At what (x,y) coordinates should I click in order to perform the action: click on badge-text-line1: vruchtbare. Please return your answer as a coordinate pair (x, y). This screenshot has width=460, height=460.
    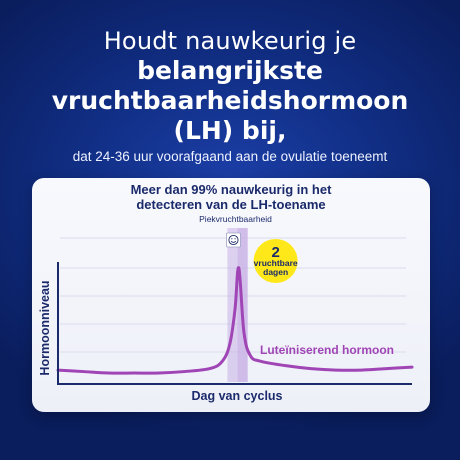
    Looking at the image, I should click on (276, 263).